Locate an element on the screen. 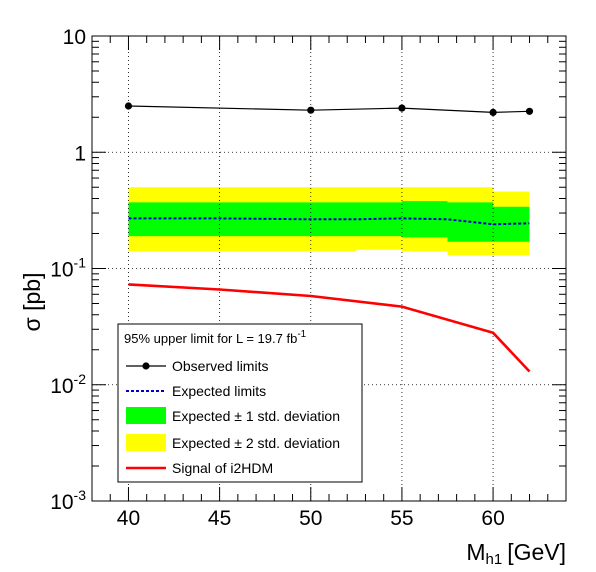 This screenshot has height=572, width=596. y-tick-label-base: 1 is located at coordinates (80, 153).